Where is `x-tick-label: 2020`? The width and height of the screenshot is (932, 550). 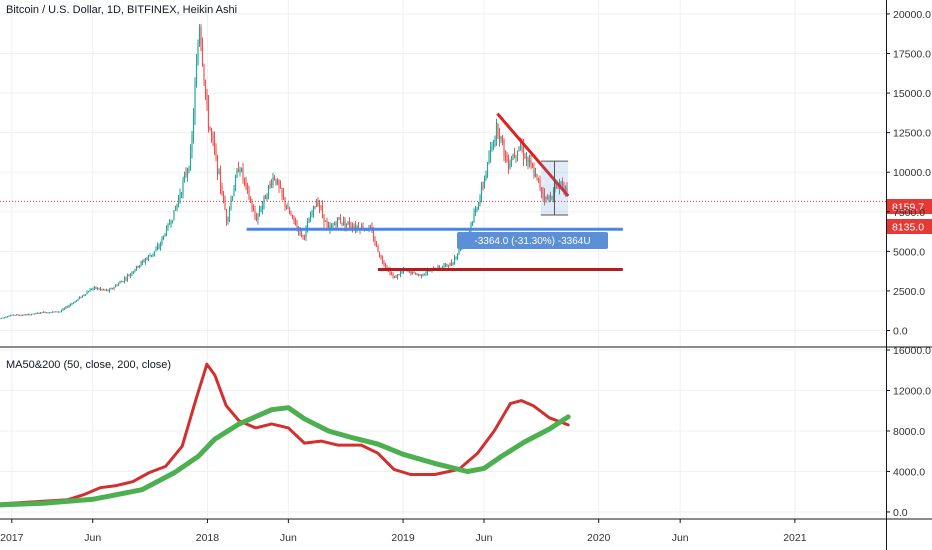 x-tick-label: 2020 is located at coordinates (599, 538).